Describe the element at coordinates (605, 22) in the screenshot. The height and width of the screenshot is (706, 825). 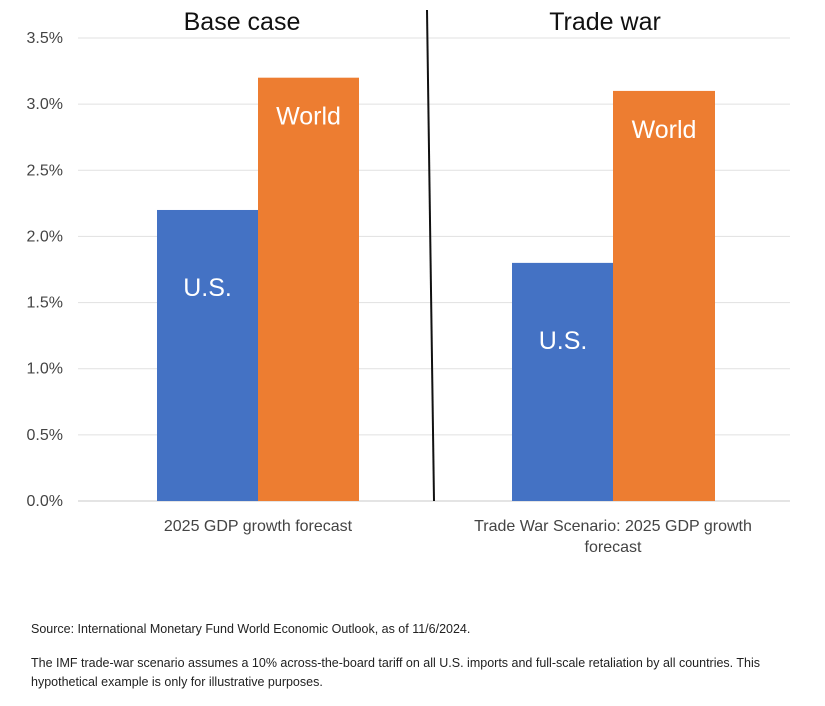
I see `panel-title: Trade war` at that location.